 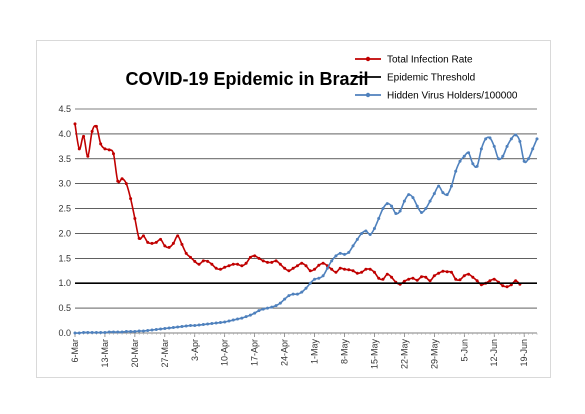 What do you see at coordinates (64, 233) in the screenshot?
I see `y-tick-label: 2.0` at bounding box center [64, 233].